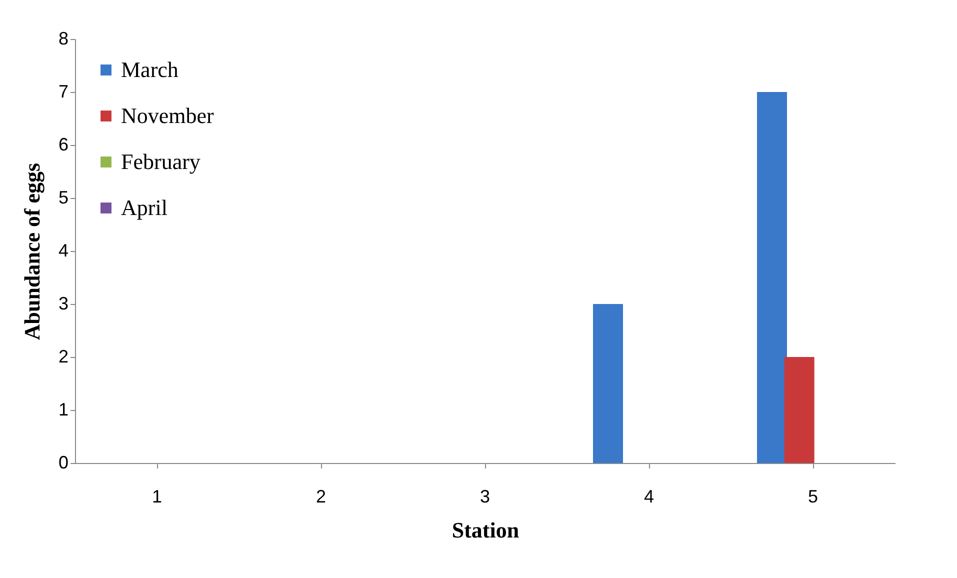 The image size is (957, 578). What do you see at coordinates (63, 304) in the screenshot?
I see `y-tick-label: 3` at bounding box center [63, 304].